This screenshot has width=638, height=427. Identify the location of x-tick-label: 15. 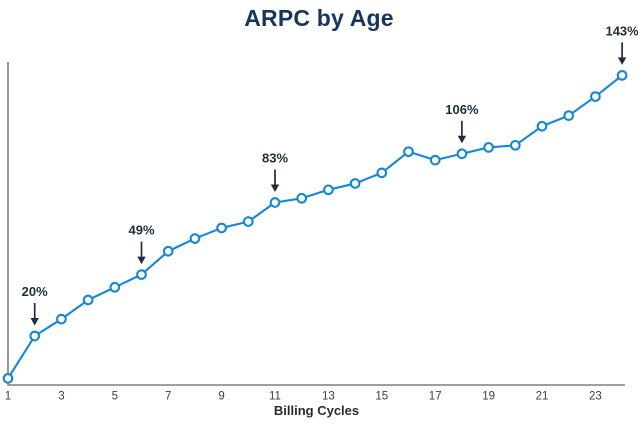
(381, 397).